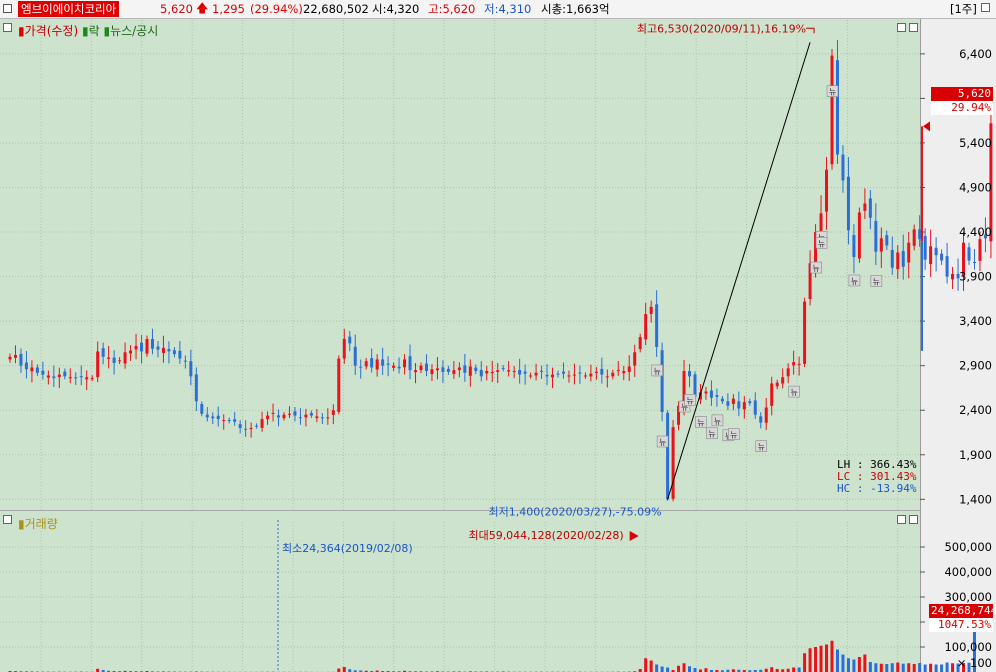 The height and width of the screenshot is (672, 996). I want to click on stock-name: 엠브이에이치코리아, so click(69, 9).